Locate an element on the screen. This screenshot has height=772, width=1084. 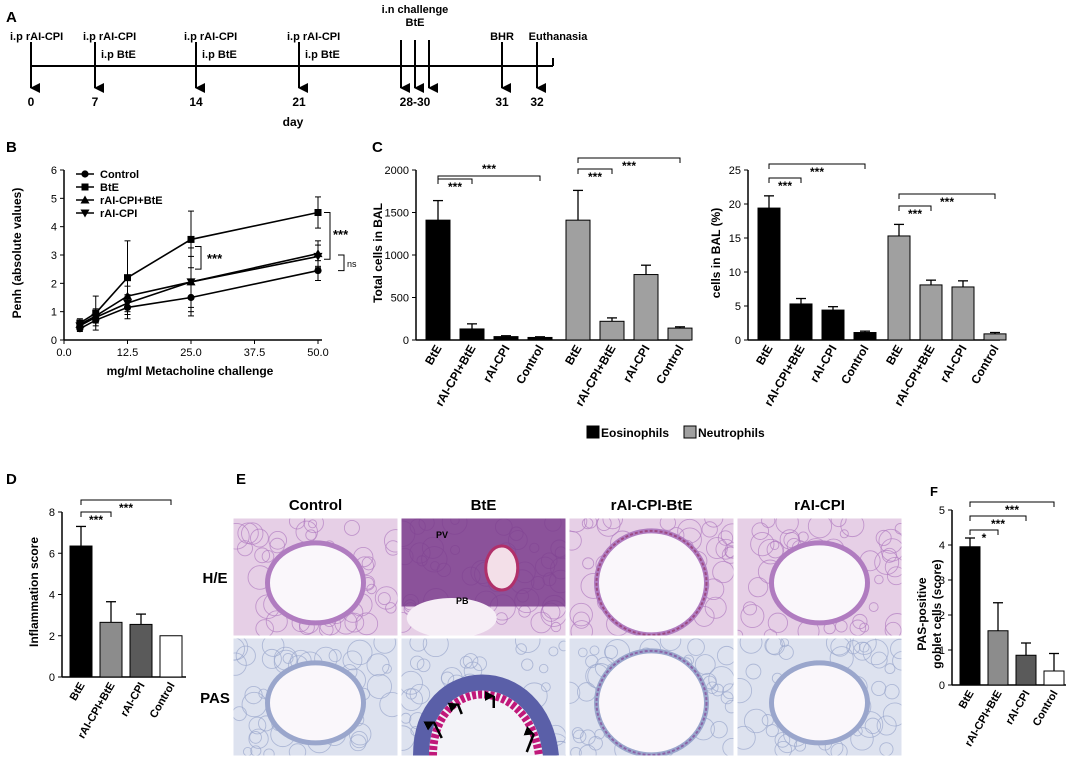
chart-d-sig-bracket-label: *** is located at coordinates (96, 520).